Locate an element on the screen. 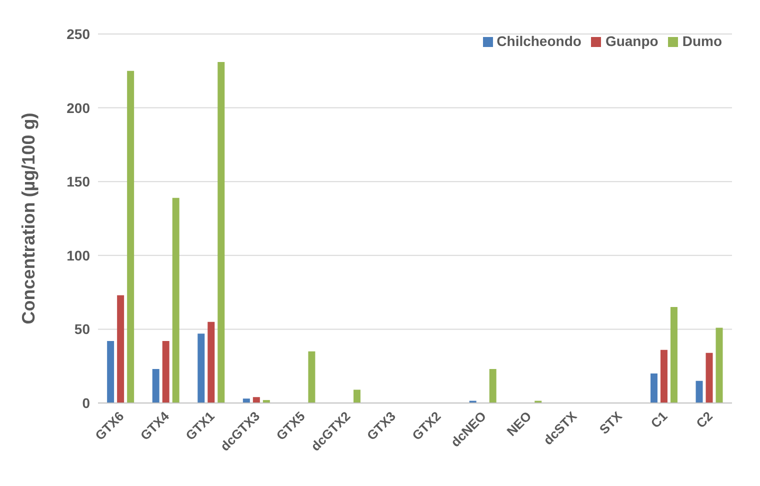 The width and height of the screenshot is (760, 486). y-tick-label: 250 is located at coordinates (78, 34).